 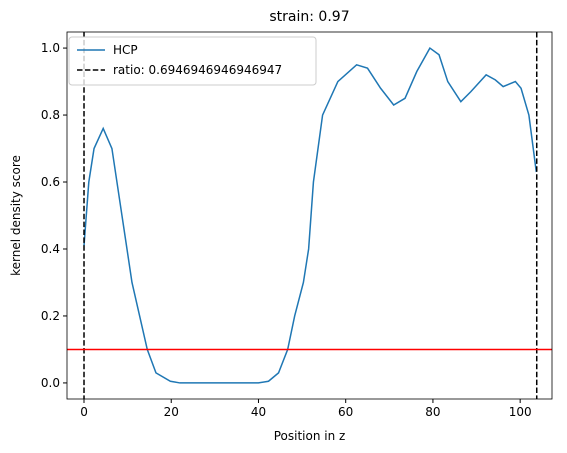 I want to click on x-tick-label: 0, so click(x=84, y=412).